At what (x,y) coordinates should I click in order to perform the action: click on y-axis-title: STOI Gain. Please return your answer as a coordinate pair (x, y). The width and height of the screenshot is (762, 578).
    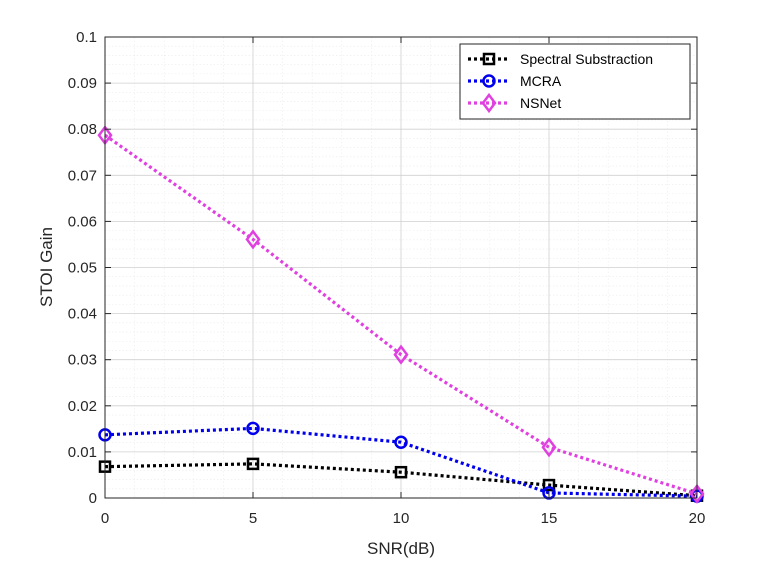
    Looking at the image, I should click on (46, 267).